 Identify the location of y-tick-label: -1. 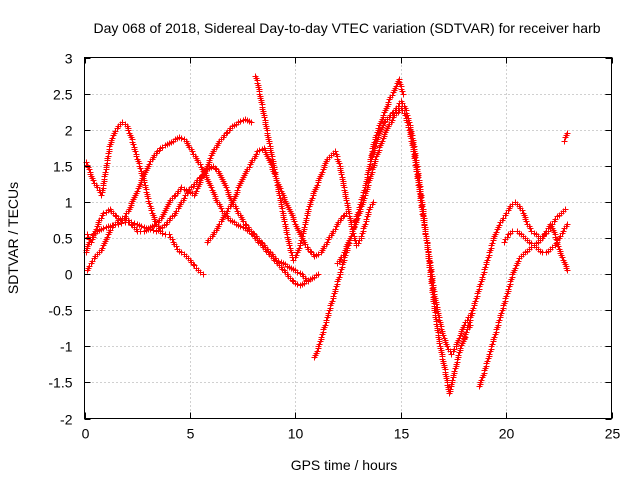
(66, 347).